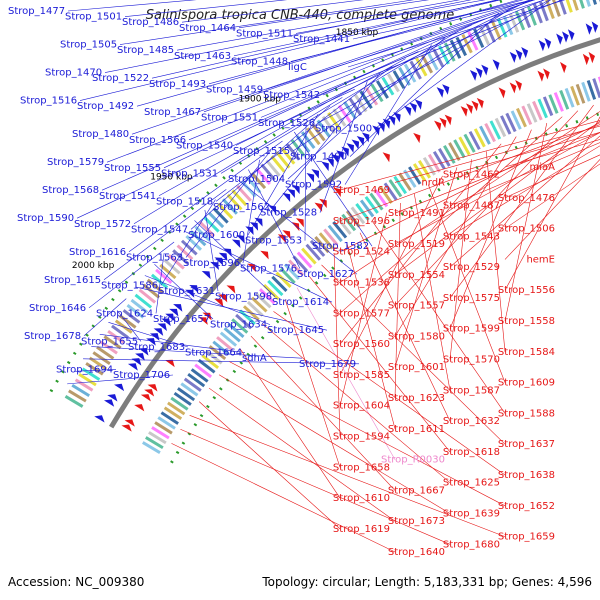  What do you see at coordinates (340, 246) in the screenshot?
I see `gene-label-forward: Strop_1582` at bounding box center [340, 246].